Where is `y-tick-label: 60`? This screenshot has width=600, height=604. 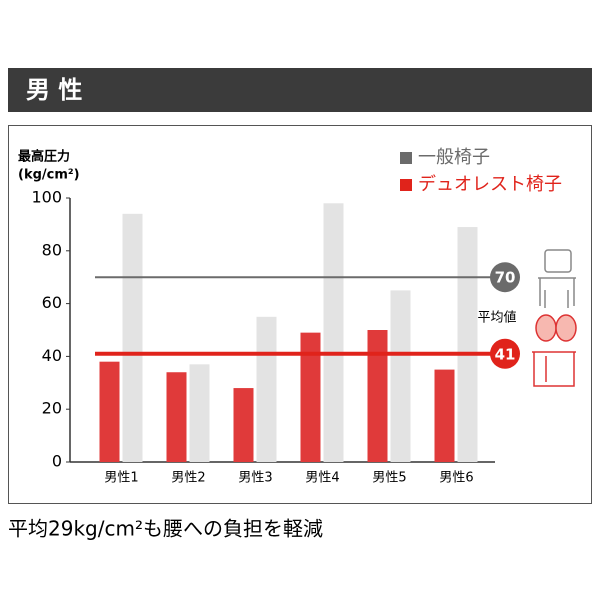 y-tick-label: 60 is located at coordinates (52, 302).